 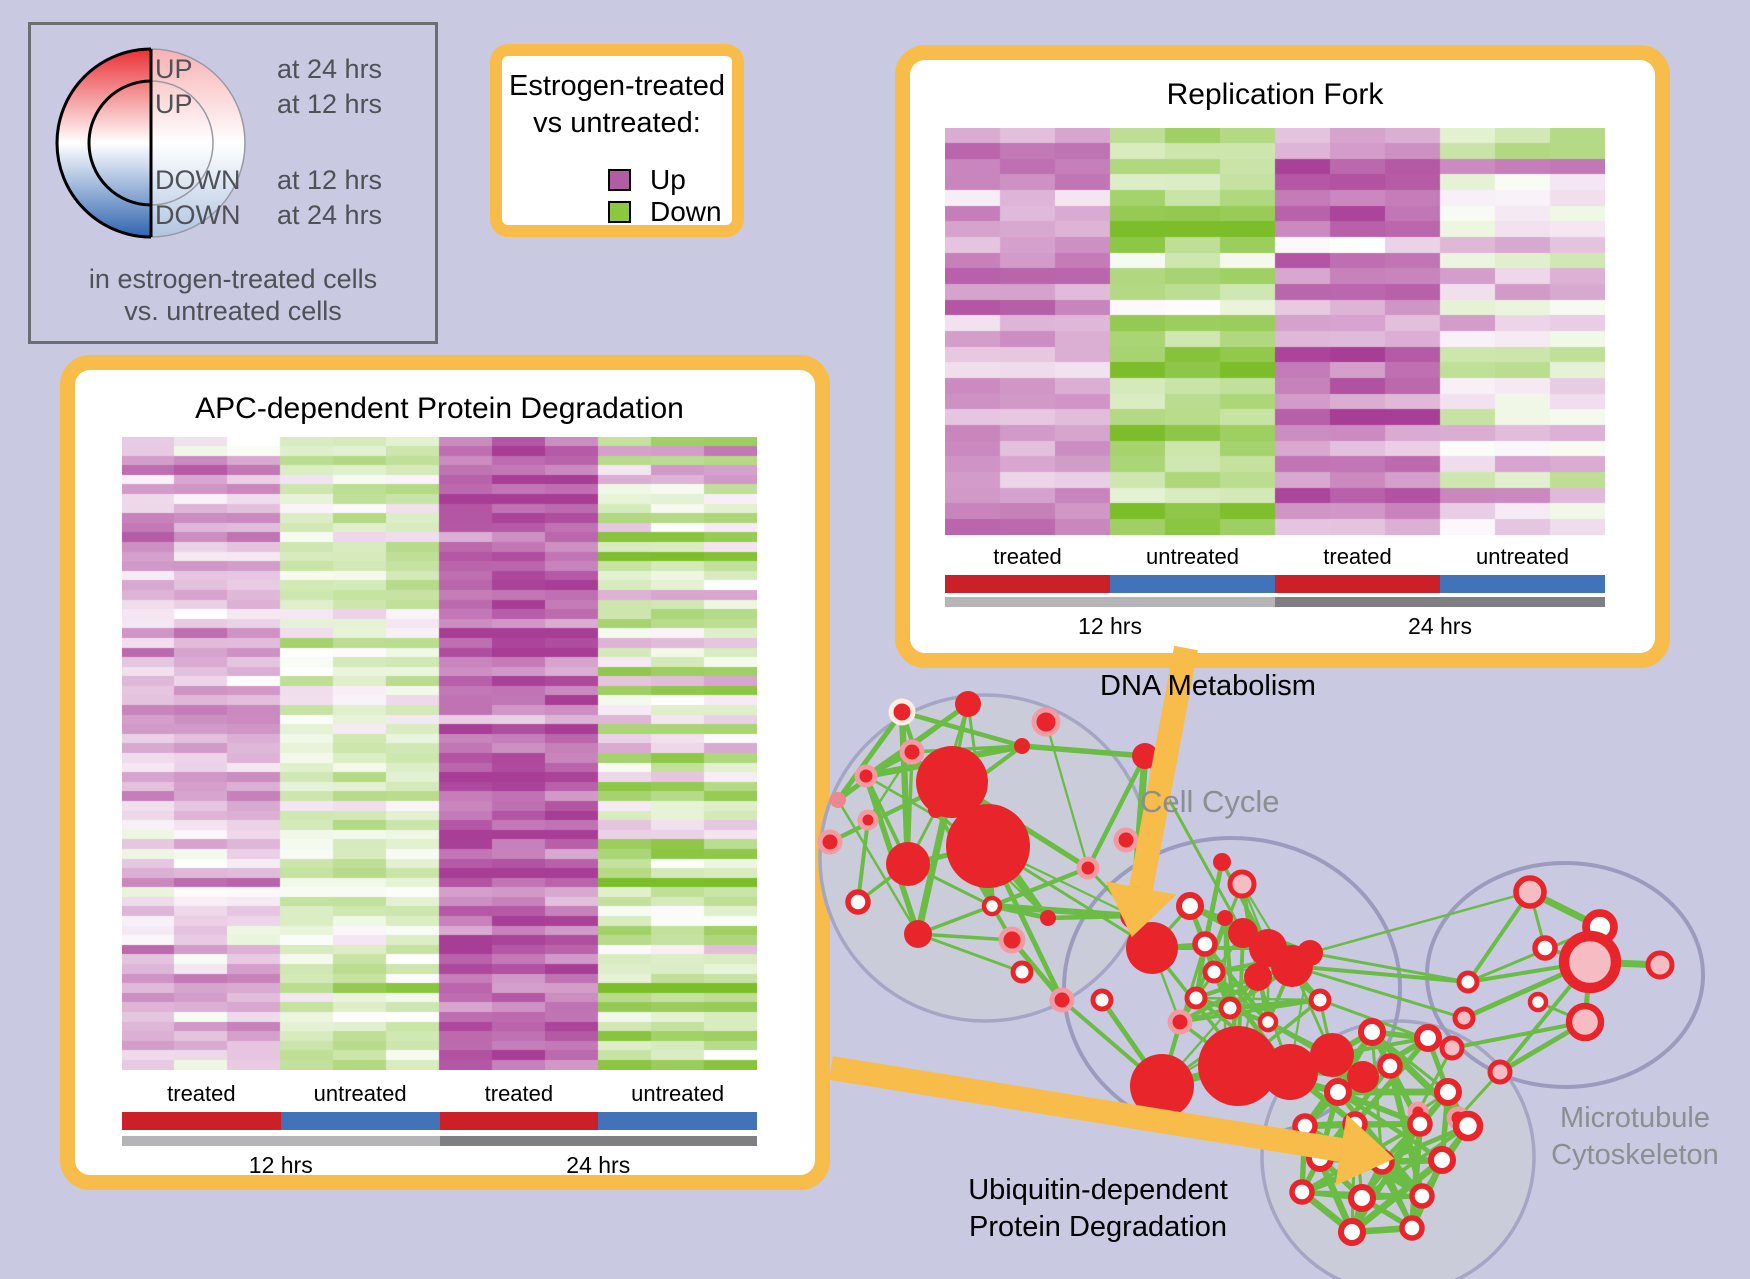 What do you see at coordinates (330, 215) in the screenshot?
I see `legend-time-24b: at 24 hrs` at bounding box center [330, 215].